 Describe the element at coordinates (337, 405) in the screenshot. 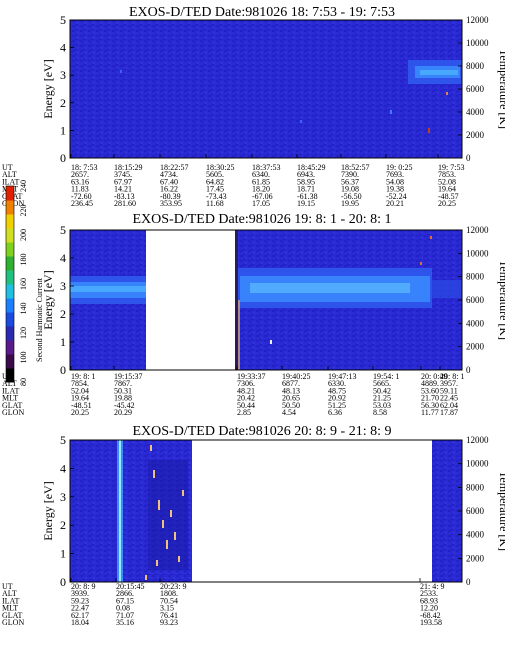

I see `table-cell: 51.25` at that location.